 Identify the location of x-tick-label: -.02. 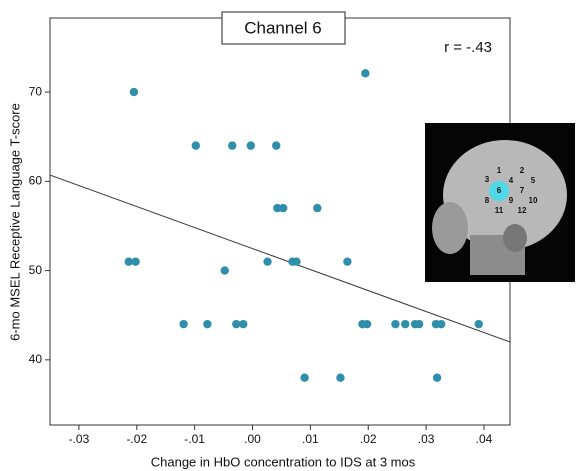
(136, 439).